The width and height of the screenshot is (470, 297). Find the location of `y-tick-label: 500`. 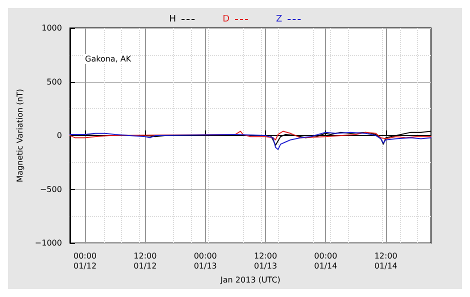

y-tick-label: 500 is located at coordinates (54, 81).